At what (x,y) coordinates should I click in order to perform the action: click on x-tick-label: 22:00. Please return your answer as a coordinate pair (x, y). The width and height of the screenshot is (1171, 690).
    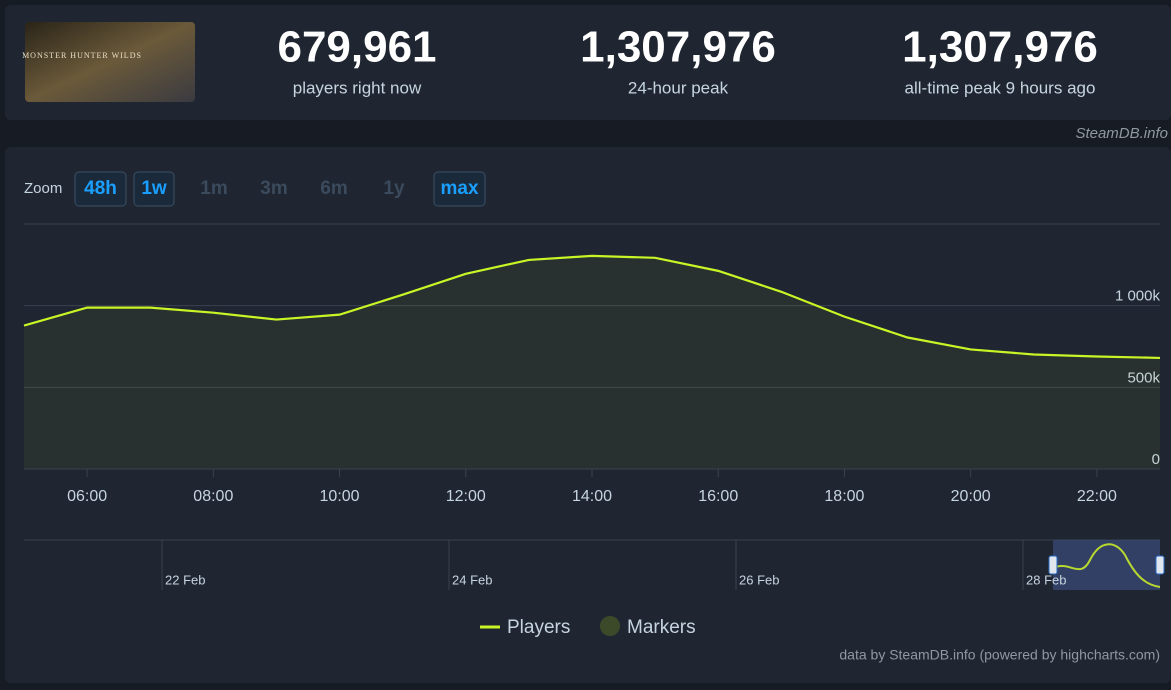
    Looking at the image, I should click on (1097, 496).